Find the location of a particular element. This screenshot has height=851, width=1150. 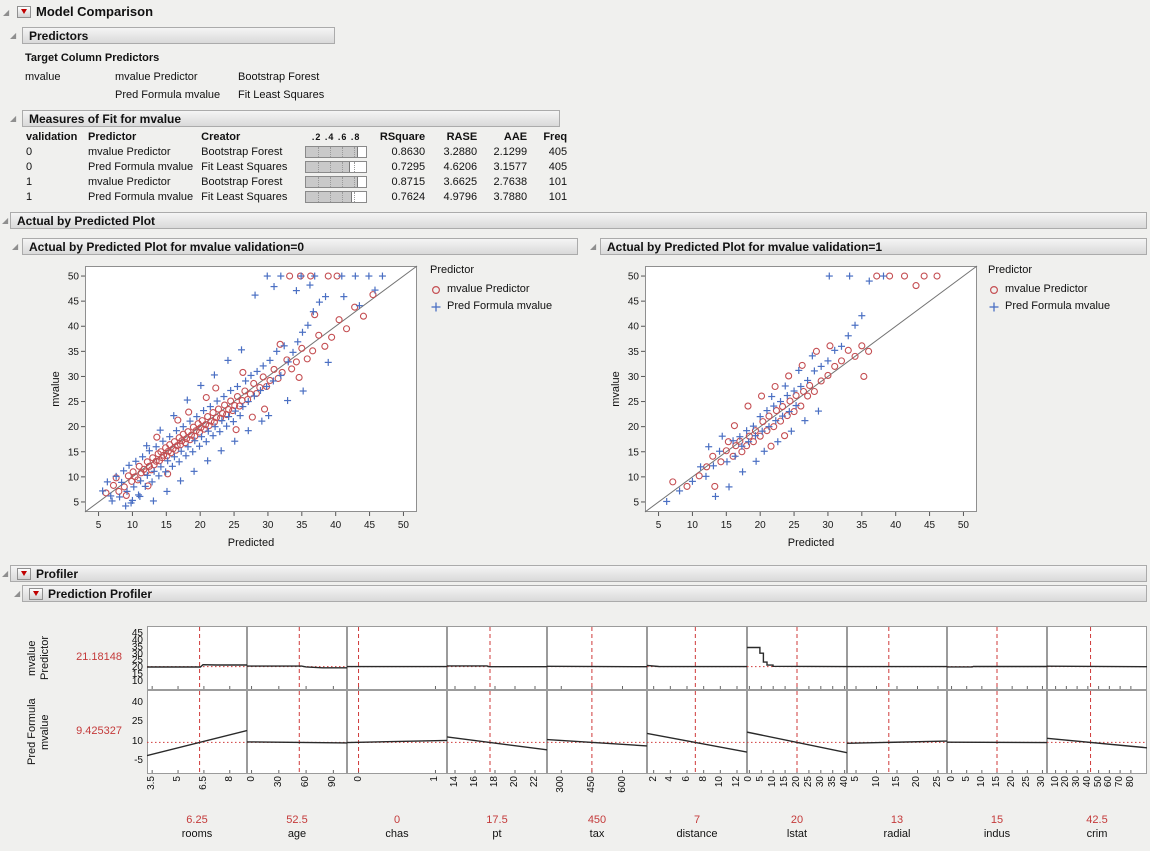

disclosure-triangle: ◢ is located at coordinates (5, 573).